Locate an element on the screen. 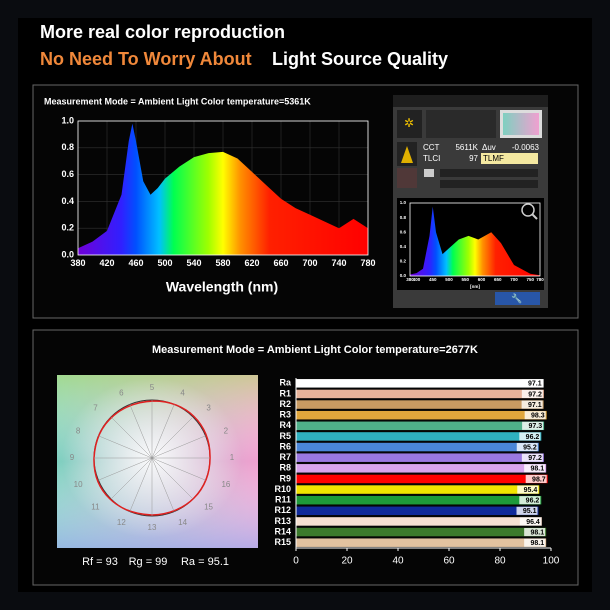 The width and height of the screenshot is (610, 610). status-bar is located at coordinates (470, 101).